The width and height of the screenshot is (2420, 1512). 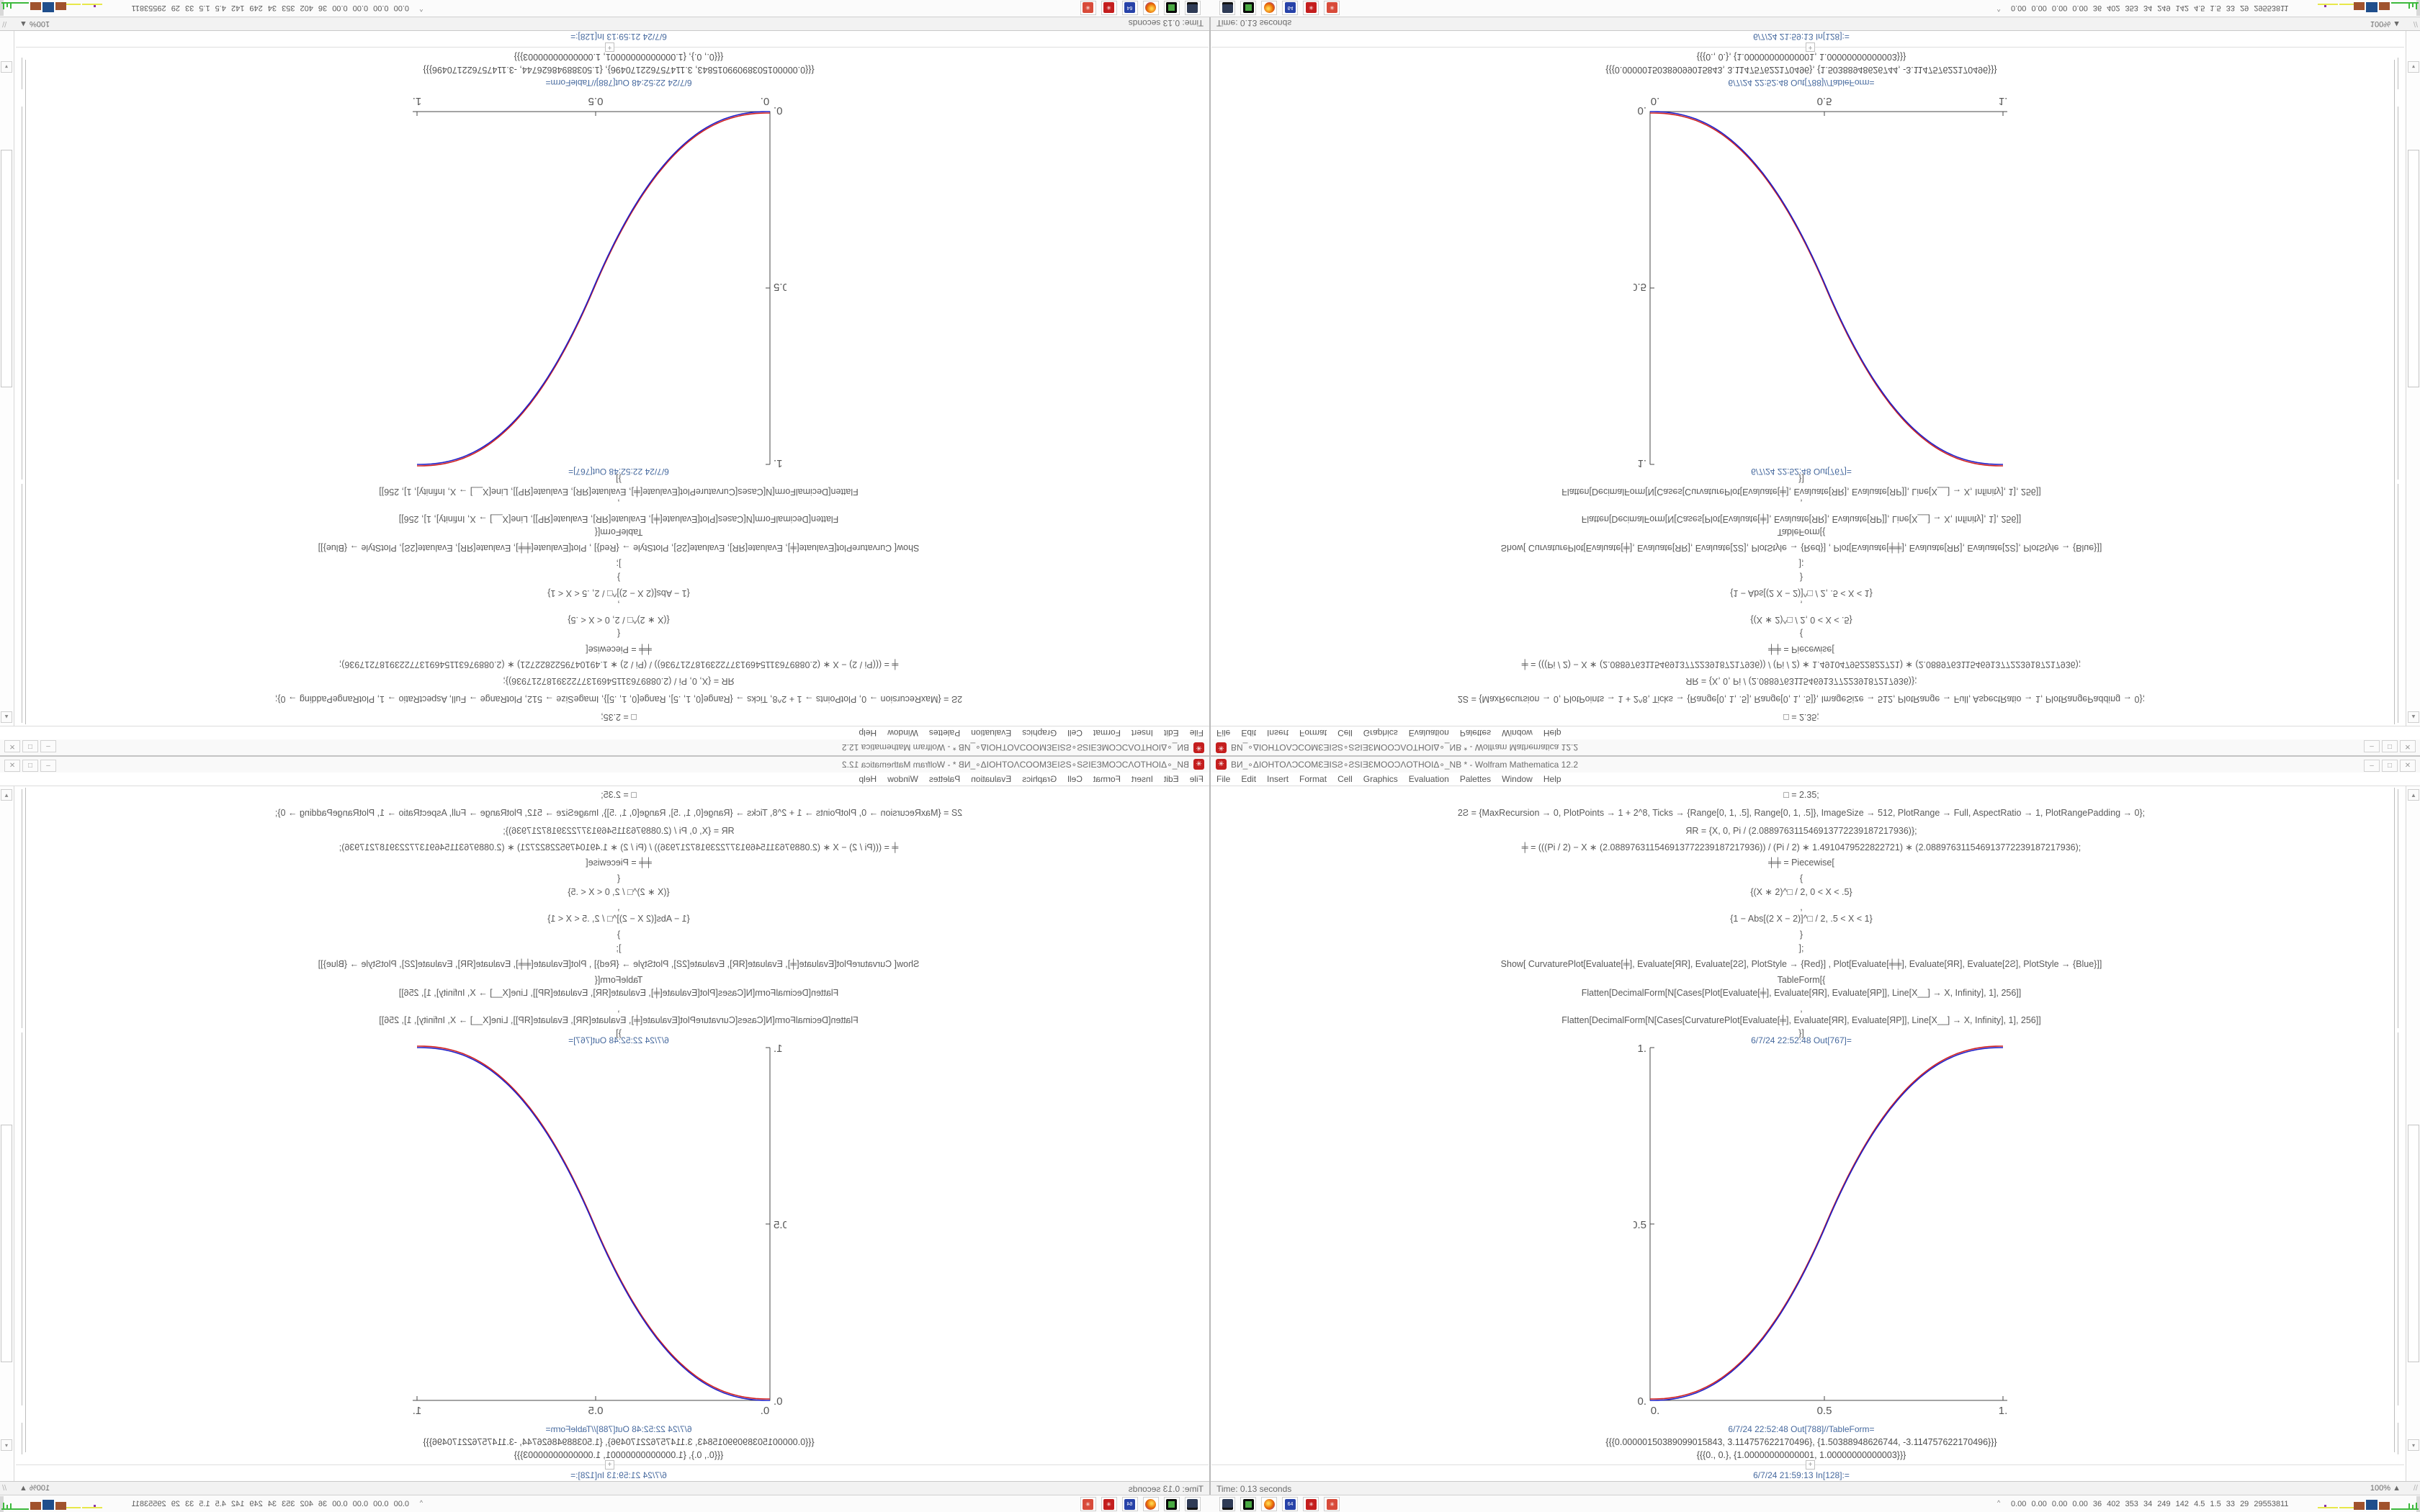 I want to click on code-line: {1 − Abs[(2 X − 2)]^□ / 2, .5 < X < 1}, so click(x=1801, y=593).